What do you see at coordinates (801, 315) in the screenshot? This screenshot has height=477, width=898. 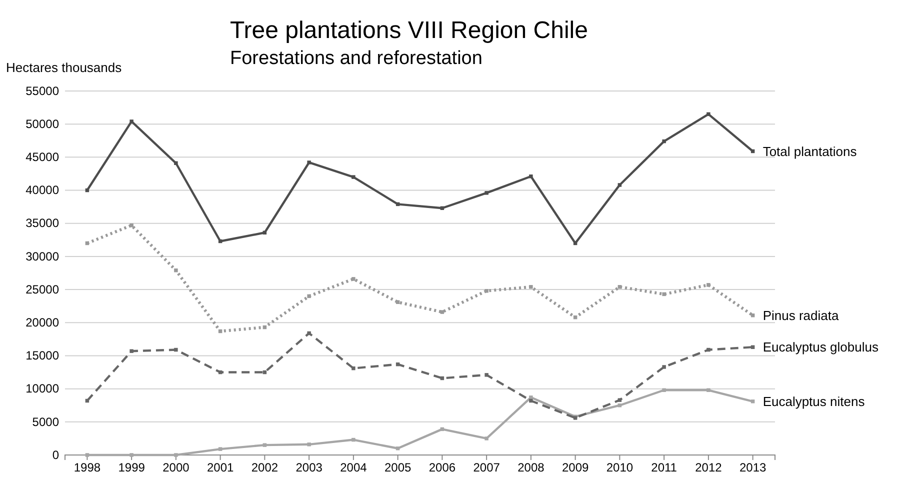 I see `series-label: Pinus radiata` at bounding box center [801, 315].